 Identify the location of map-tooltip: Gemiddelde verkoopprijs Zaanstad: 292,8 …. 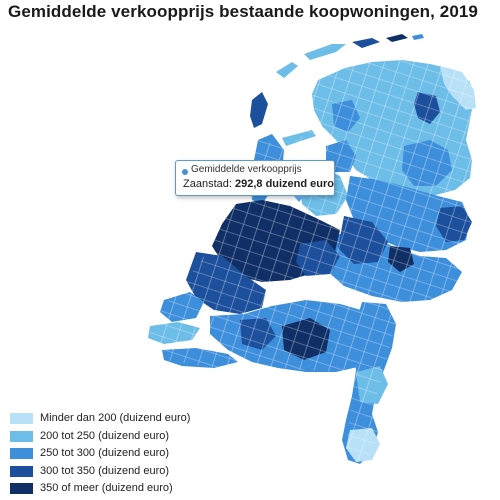
(255, 181).